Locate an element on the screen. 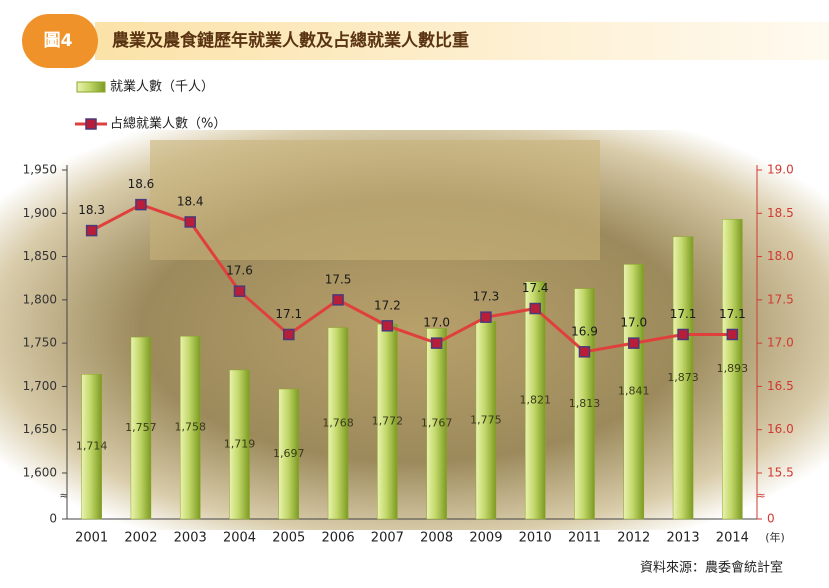 The width and height of the screenshot is (829, 588). bar-value-label: 1,697 is located at coordinates (289, 453).